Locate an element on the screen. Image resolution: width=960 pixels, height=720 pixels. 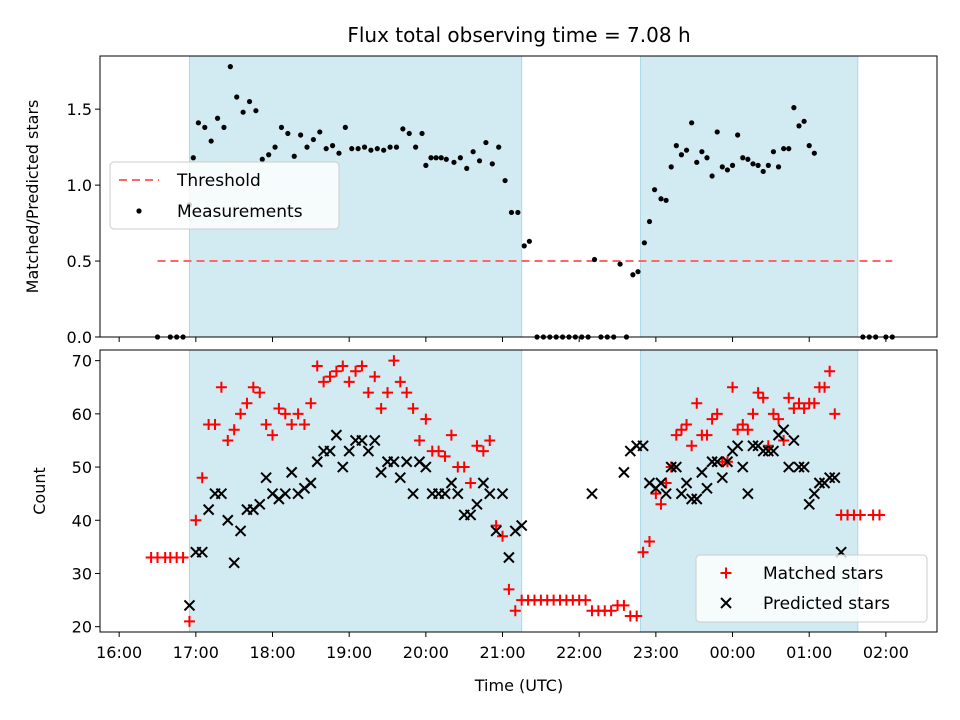
x-tick-label: 02:00 is located at coordinates (886, 652).